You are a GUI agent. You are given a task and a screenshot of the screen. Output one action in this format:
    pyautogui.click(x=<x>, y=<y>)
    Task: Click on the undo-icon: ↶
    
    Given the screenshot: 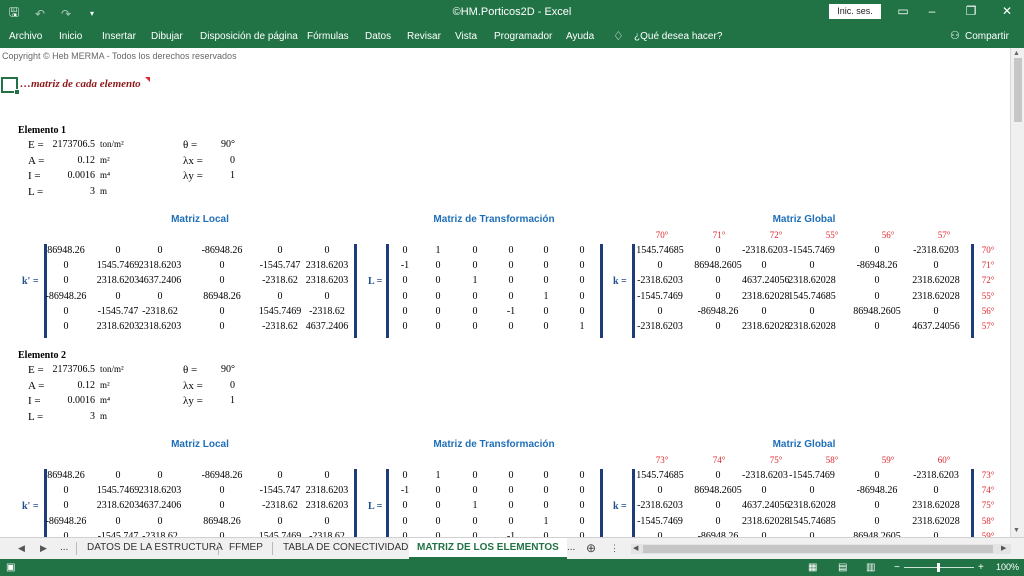 What is the action you would take?
    pyautogui.click(x=40, y=13)
    